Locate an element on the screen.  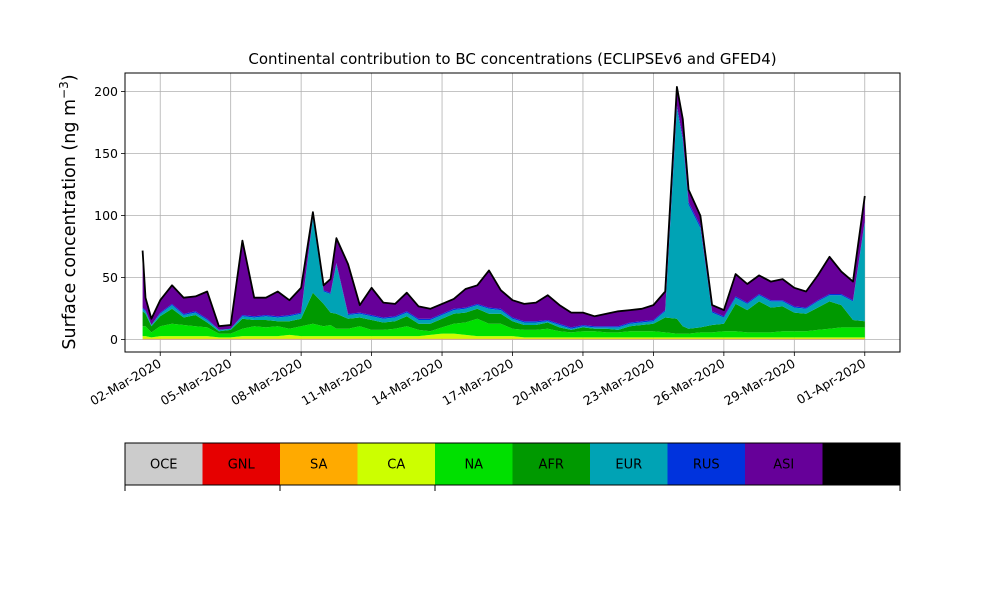
x-tick-label: 26-Mar-2020 is located at coordinates (689, 382).